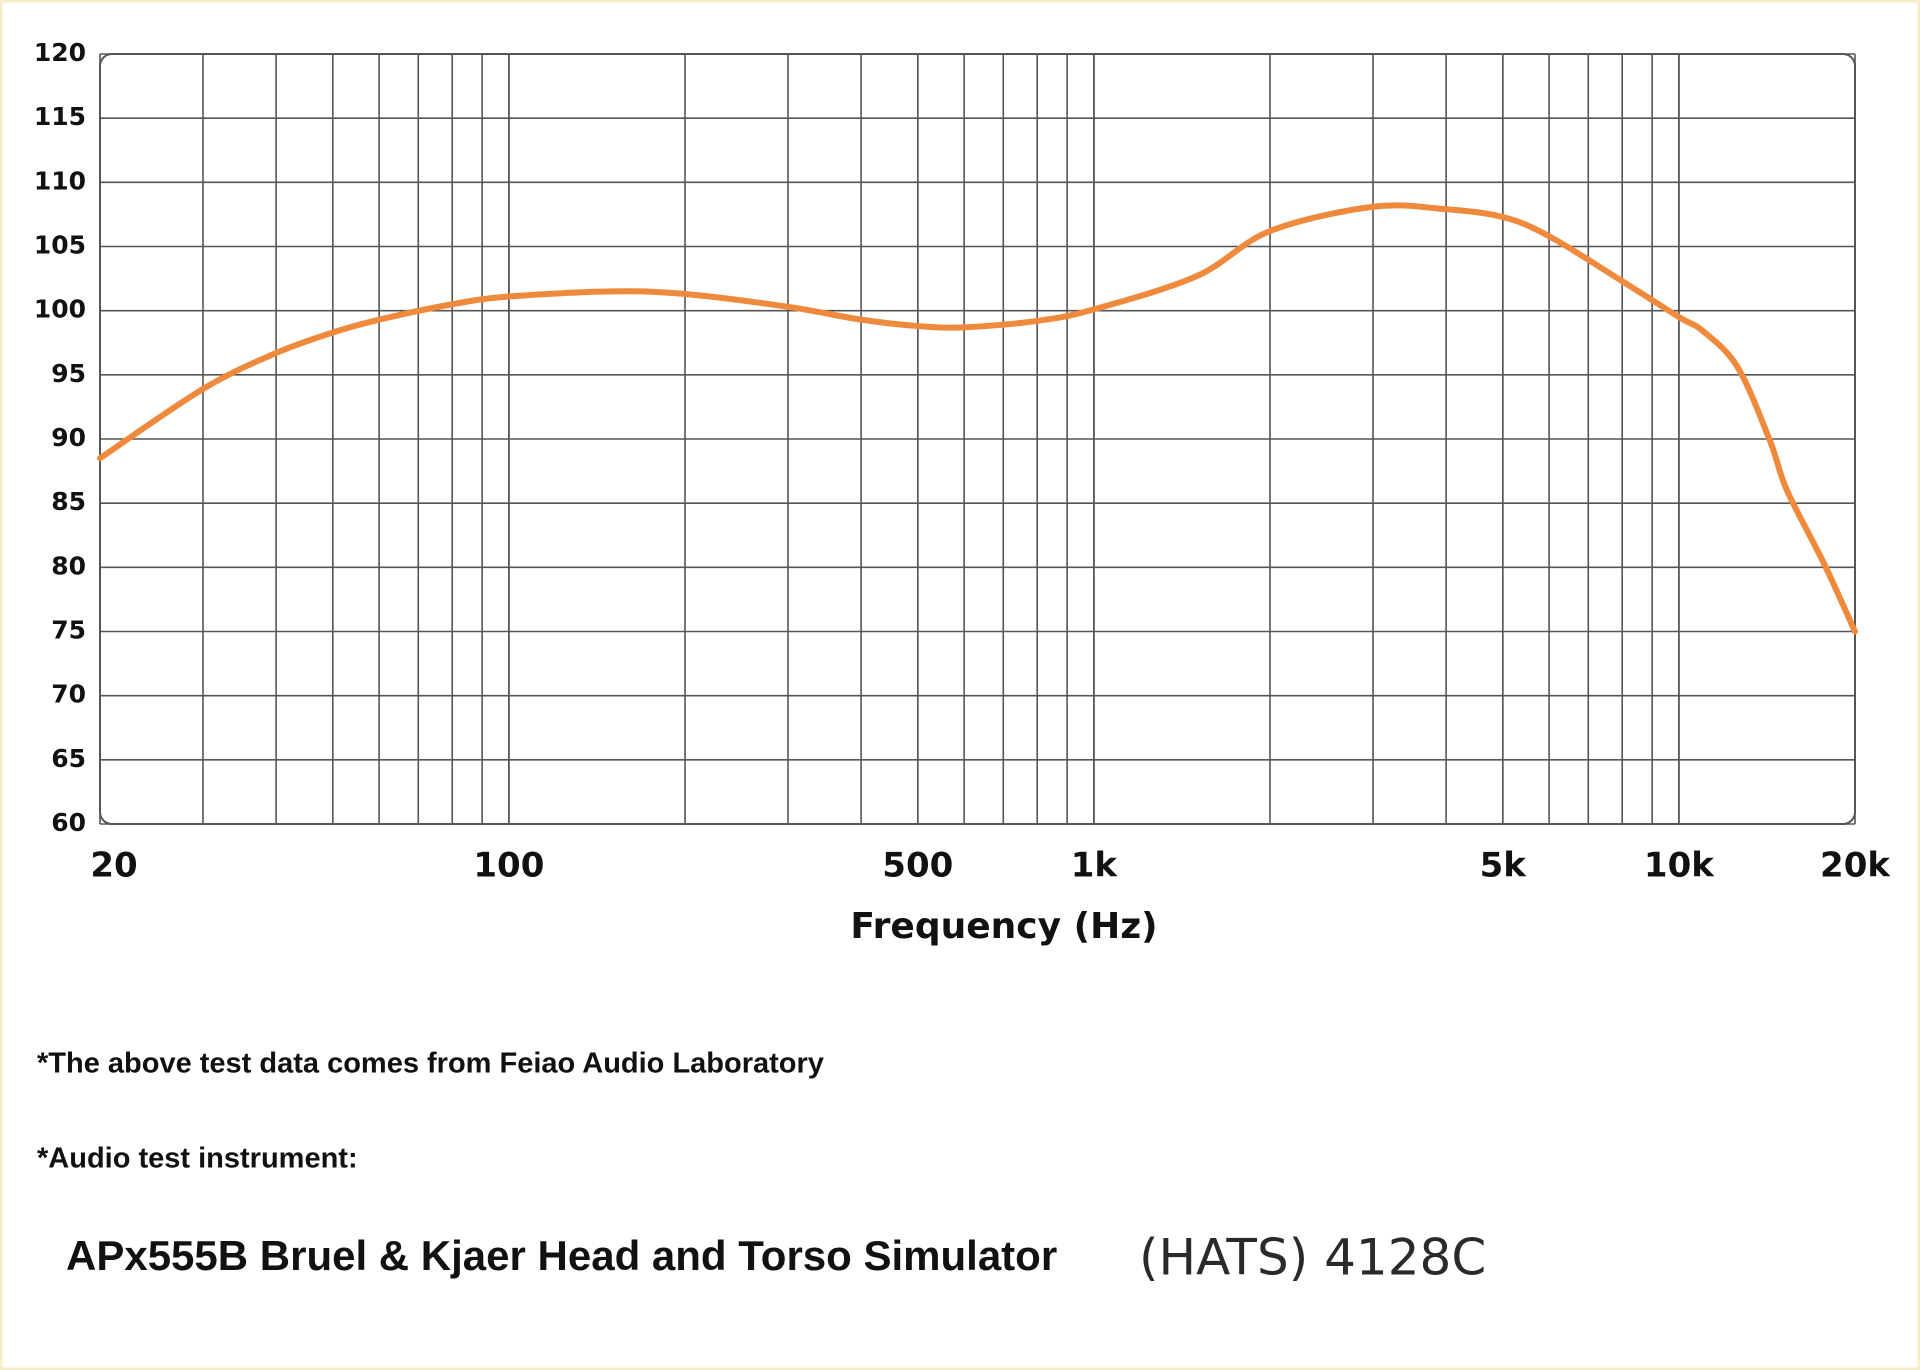 The width and height of the screenshot is (1920, 1370). Describe the element at coordinates (508, 866) in the screenshot. I see `x-tick-label: 100` at that location.